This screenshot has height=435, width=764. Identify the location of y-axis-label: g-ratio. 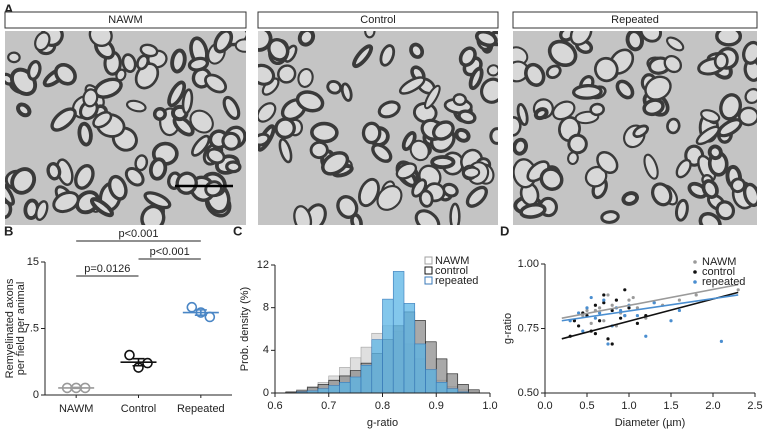
(508, 328).